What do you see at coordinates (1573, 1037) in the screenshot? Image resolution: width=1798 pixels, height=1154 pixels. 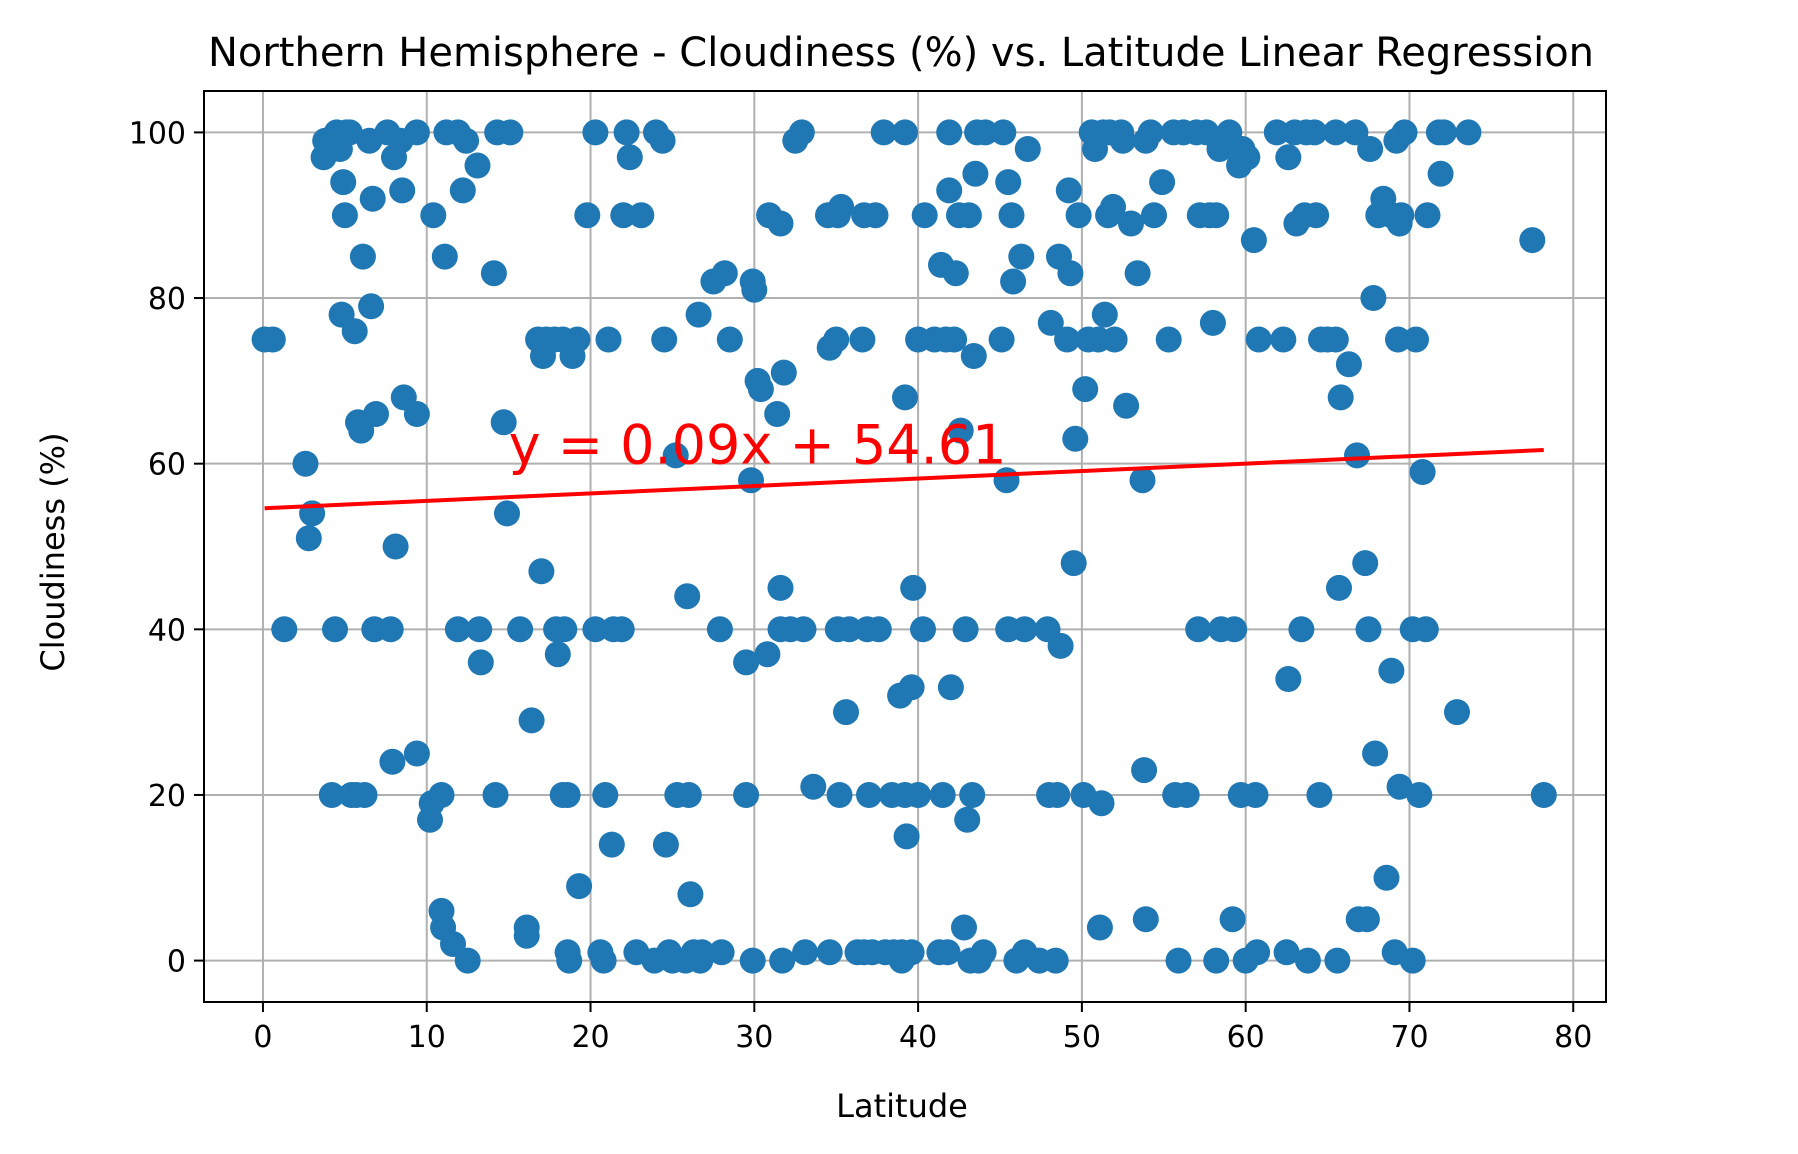 I see `x-tick-label: 80` at bounding box center [1573, 1037].